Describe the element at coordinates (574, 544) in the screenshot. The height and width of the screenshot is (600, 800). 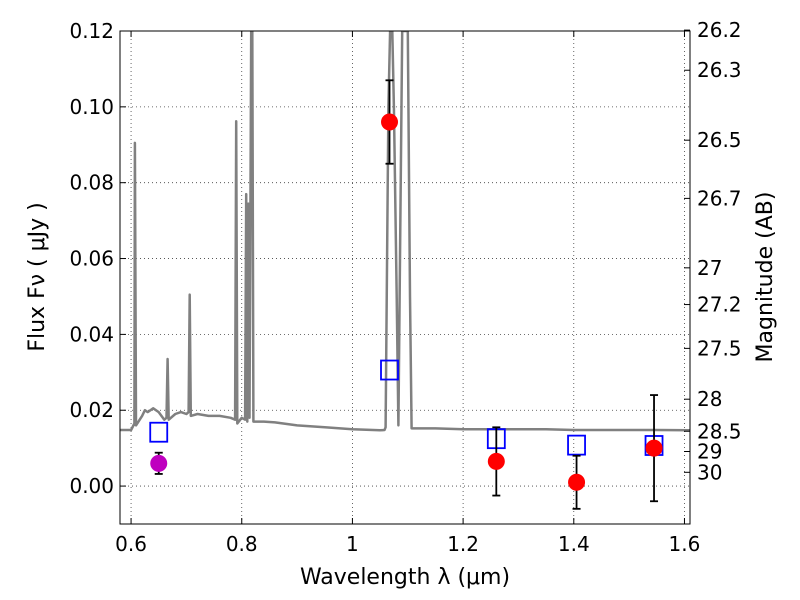
I see `x-tick-label: 1.4` at that location.